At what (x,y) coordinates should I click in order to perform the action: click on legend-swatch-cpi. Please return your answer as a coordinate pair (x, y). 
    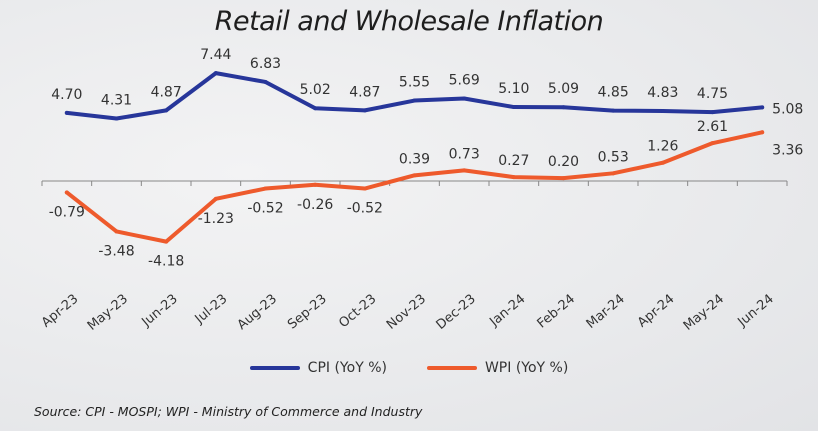
    Looking at the image, I should click on (274, 368).